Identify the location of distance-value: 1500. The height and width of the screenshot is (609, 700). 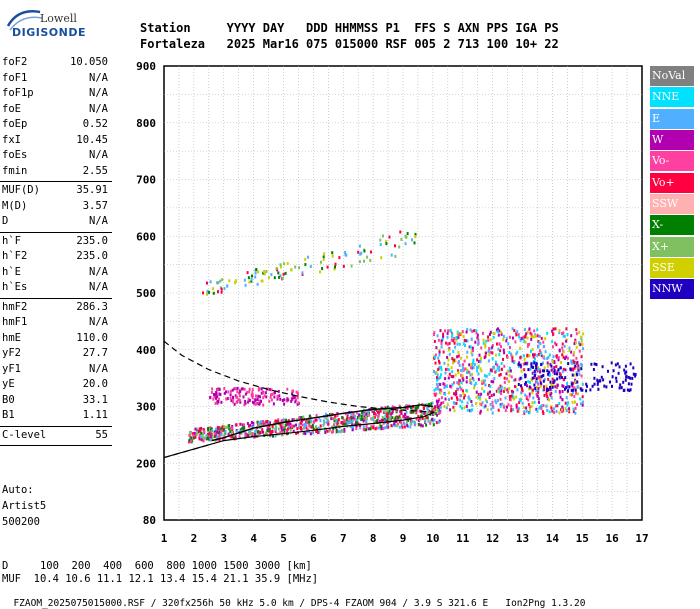
(232, 566).